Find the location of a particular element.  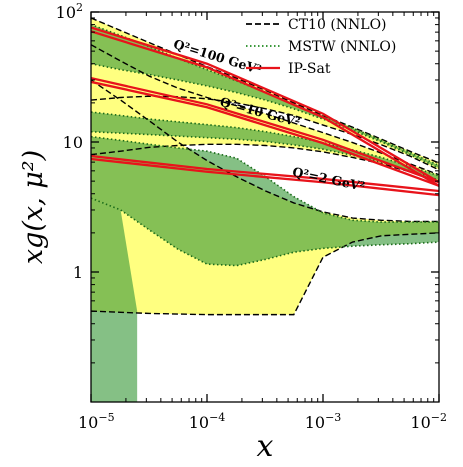

x-axis-label: x is located at coordinates (265, 446).